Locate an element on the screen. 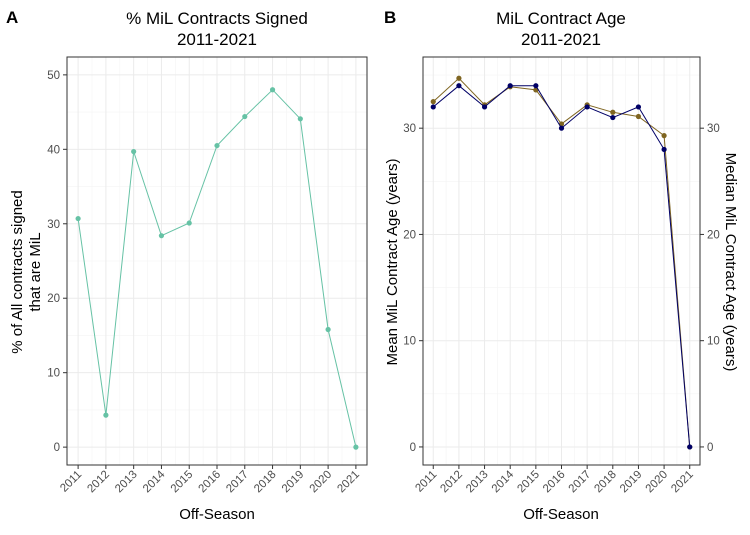  panel-a-y-tick-label: 50 is located at coordinates (53, 76).